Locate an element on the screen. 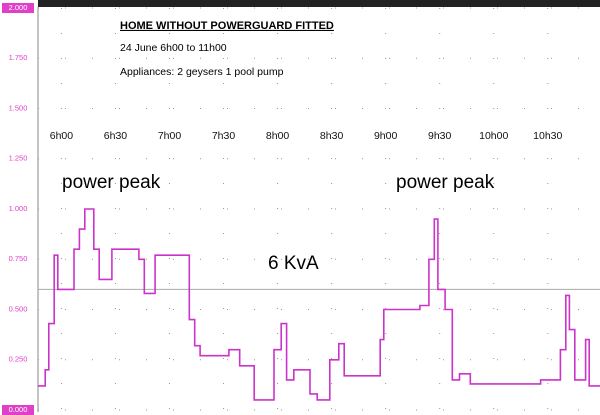 The image size is (600, 415). chart-subtitle: 24 June 6h00 to 11h00 is located at coordinates (173, 48).